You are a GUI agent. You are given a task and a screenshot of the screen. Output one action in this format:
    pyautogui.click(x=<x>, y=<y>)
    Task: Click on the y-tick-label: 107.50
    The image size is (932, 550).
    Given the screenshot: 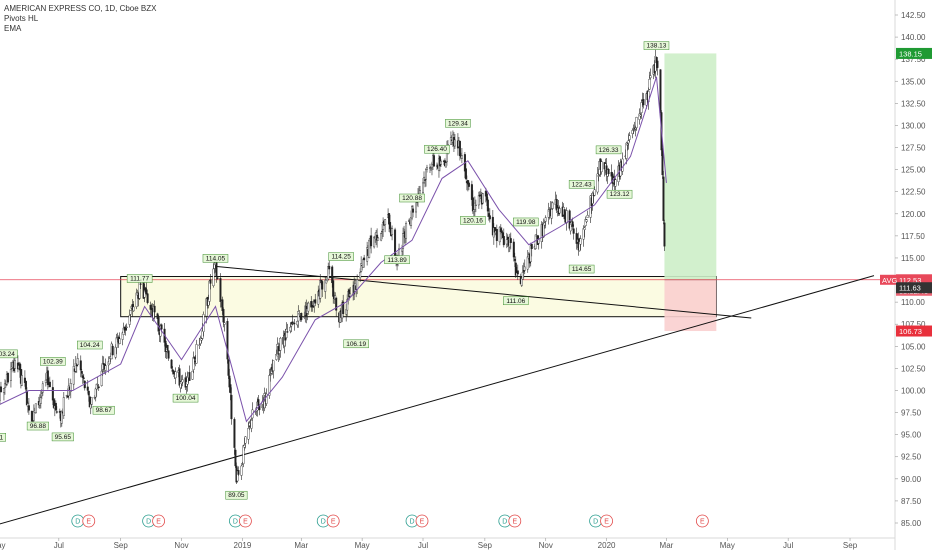 What is the action you would take?
    pyautogui.click(x=913, y=324)
    